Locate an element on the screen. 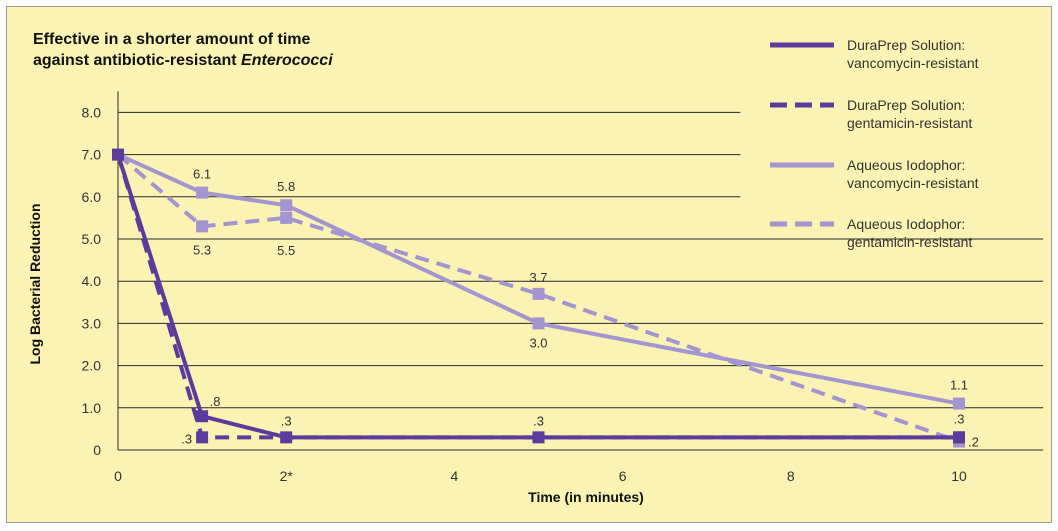 This screenshot has width=1058, height=531. data-label: 5.5 is located at coordinates (286, 250).